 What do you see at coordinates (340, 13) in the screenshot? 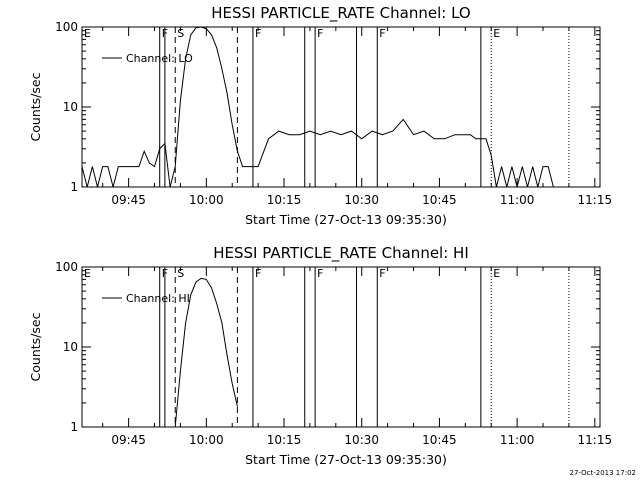
I see `chart-title: HESSI PARTICLE_RATE Channel: LO` at bounding box center [340, 13].